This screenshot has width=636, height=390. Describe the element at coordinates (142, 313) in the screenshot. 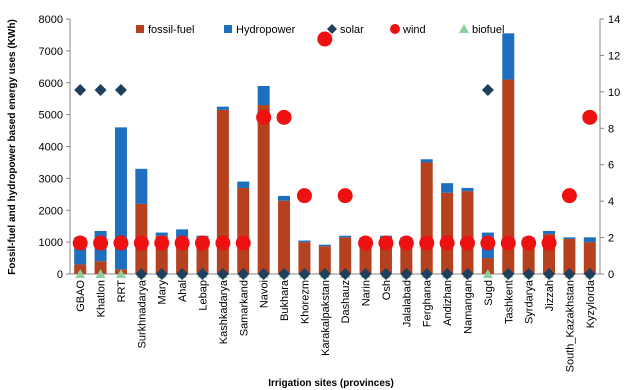

I see `x-tick-label: Surkhnadarya` at that location.